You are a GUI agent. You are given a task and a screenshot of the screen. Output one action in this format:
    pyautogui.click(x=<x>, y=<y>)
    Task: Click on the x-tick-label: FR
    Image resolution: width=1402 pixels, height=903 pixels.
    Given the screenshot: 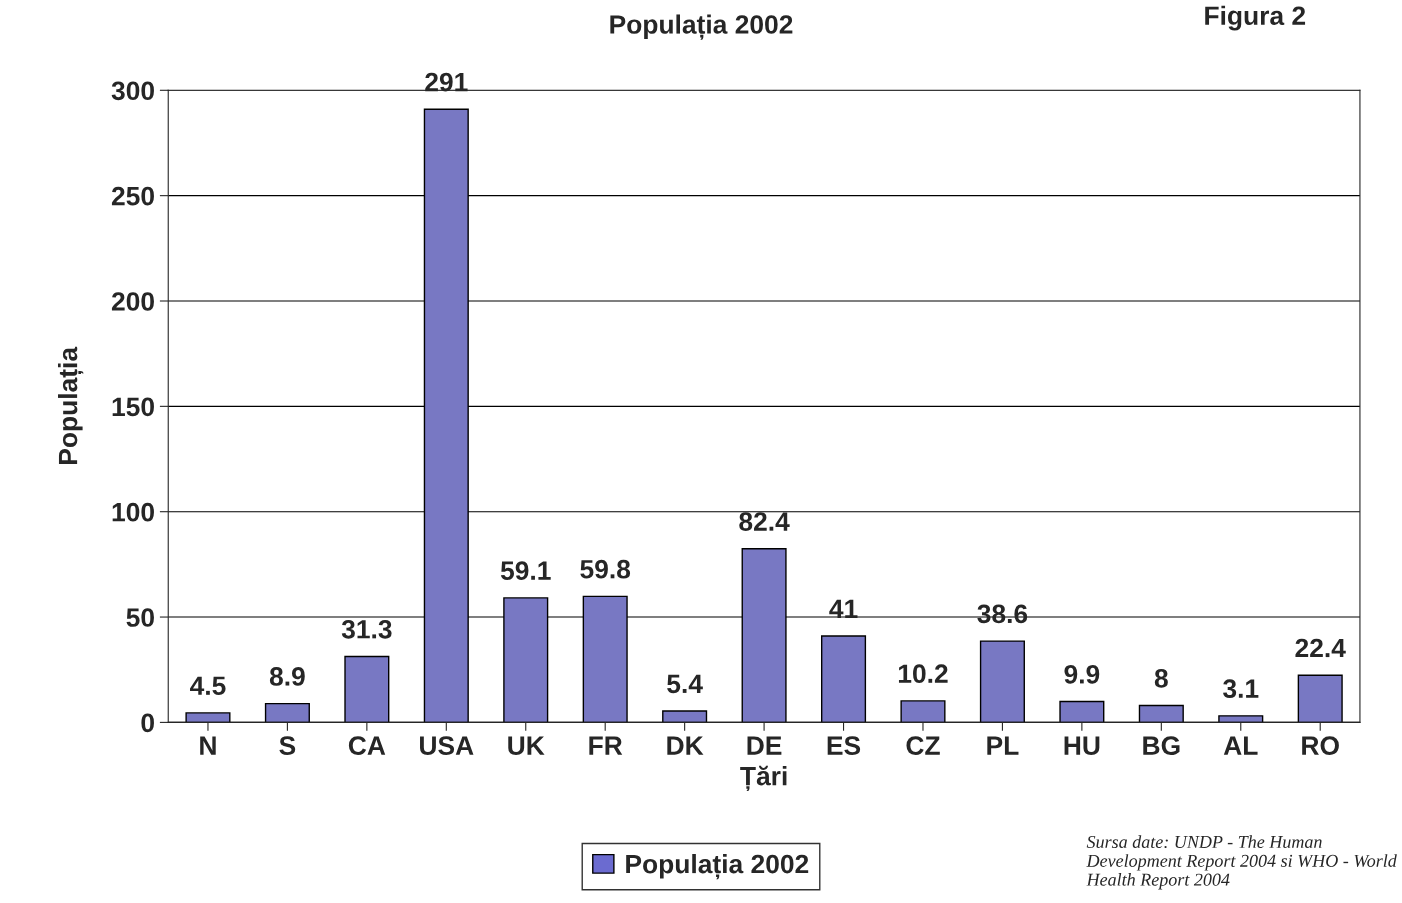 What is the action you would take?
    pyautogui.click(x=606, y=745)
    